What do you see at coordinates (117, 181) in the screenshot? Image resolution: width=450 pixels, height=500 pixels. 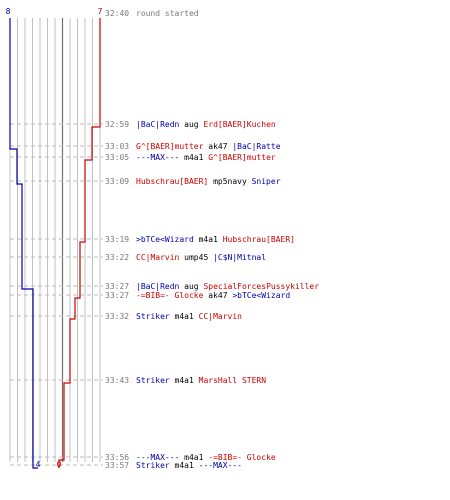 I see `event-time: 33:09` at bounding box center [117, 181].